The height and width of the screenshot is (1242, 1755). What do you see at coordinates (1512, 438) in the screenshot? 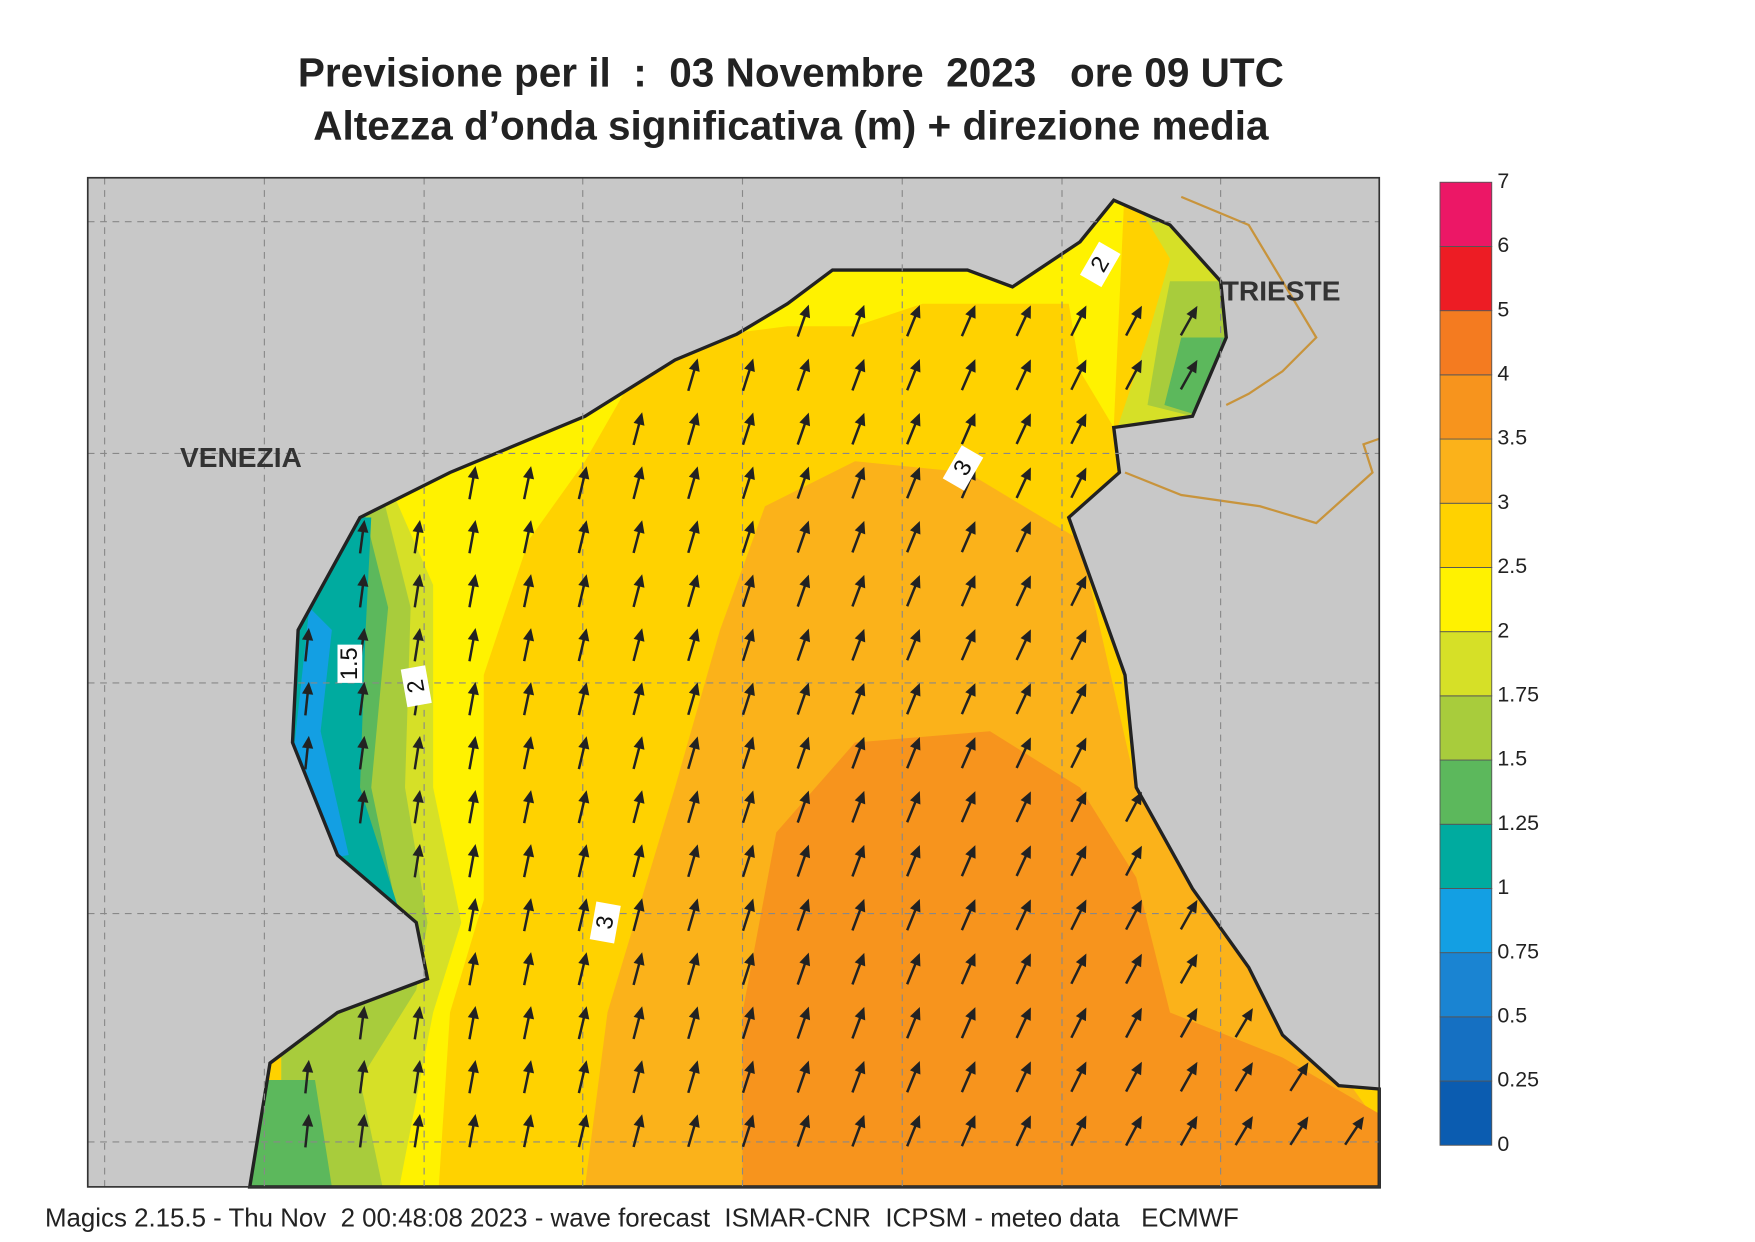
I see `colorbar-label: 3.5` at bounding box center [1512, 438].